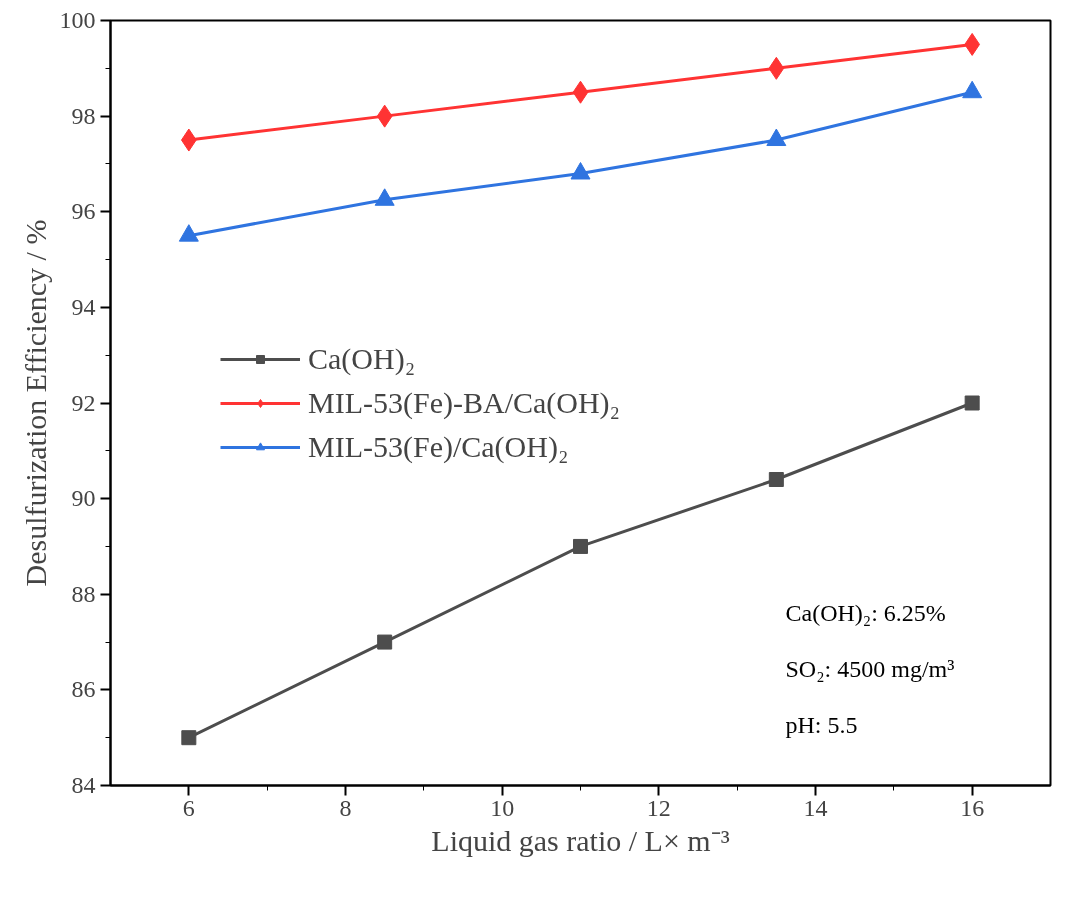 The width and height of the screenshot is (1067, 901). What do you see at coordinates (865, 612) in the screenshot?
I see `annotation: Ca(OH)₂: 6.25%` at bounding box center [865, 612].